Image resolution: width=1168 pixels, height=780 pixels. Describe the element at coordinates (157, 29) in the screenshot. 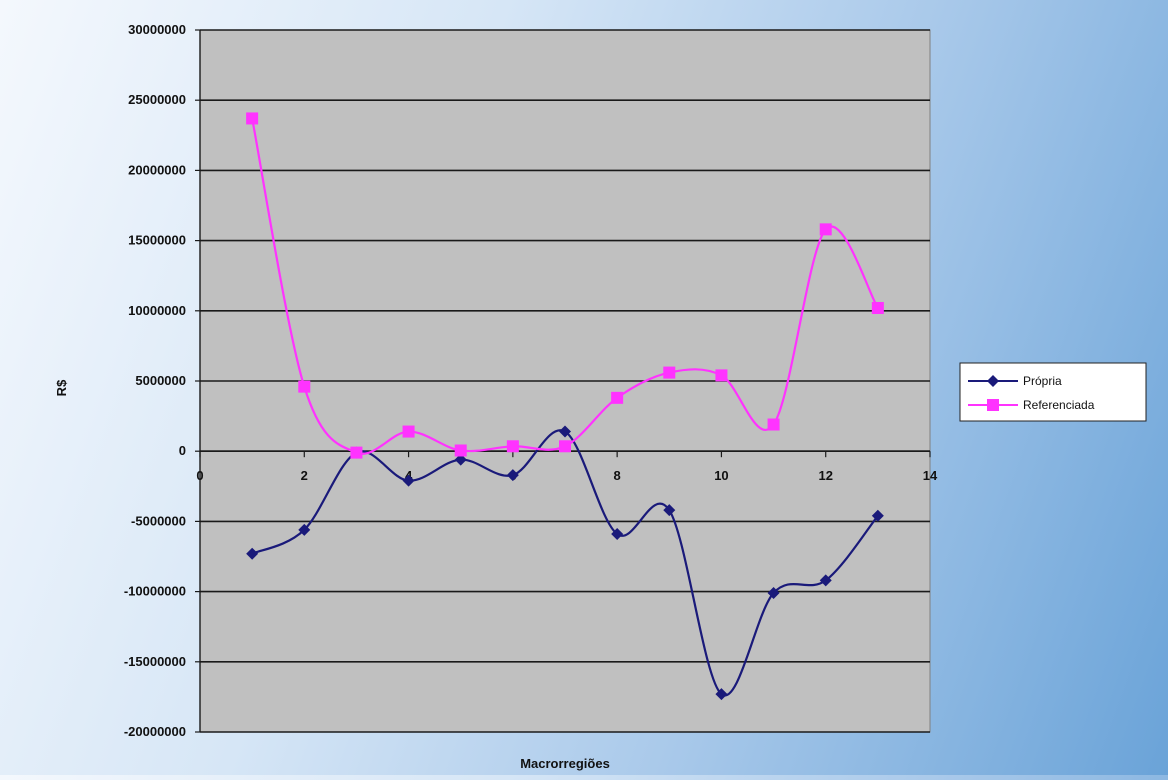

I see `y-tick-label: 30000000` at that location.